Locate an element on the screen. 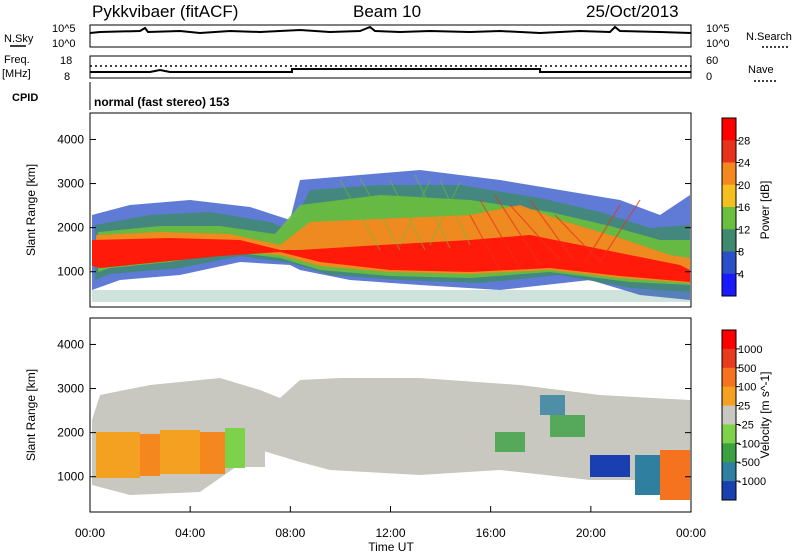  velocity-xlabel: Time UT is located at coordinates (391, 547).